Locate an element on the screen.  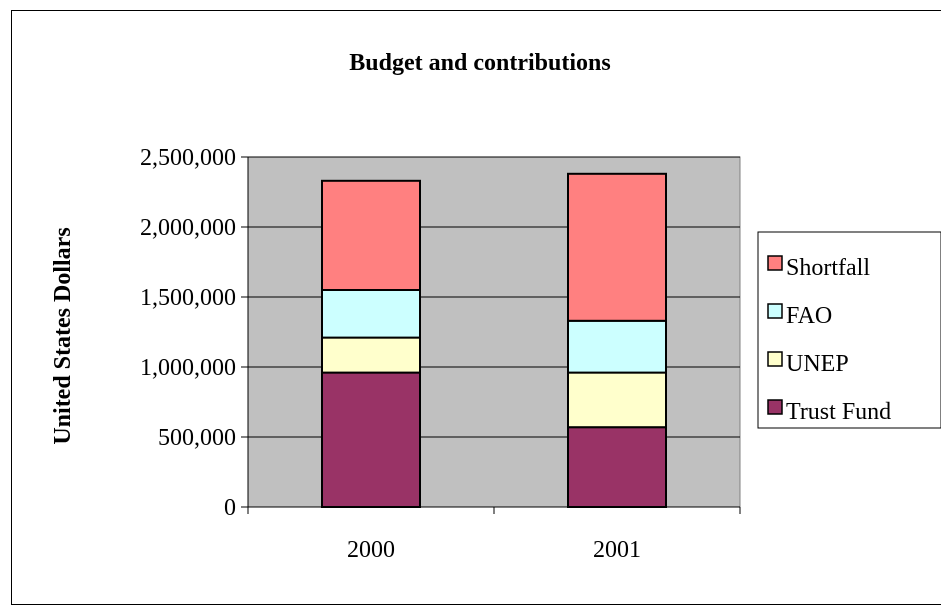
bar-unep-2001 is located at coordinates (617, 400).